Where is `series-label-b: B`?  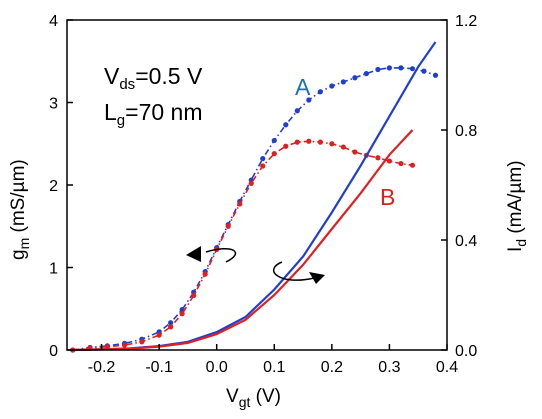 series-label-b: B is located at coordinates (387, 197).